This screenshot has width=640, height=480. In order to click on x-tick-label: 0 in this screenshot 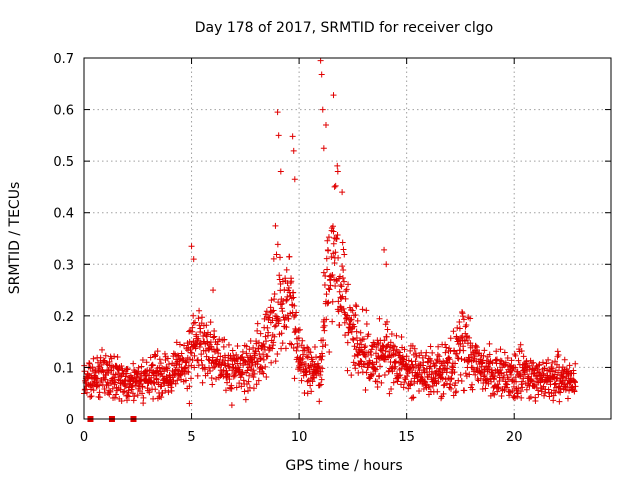, I will do `click(84, 437)`.